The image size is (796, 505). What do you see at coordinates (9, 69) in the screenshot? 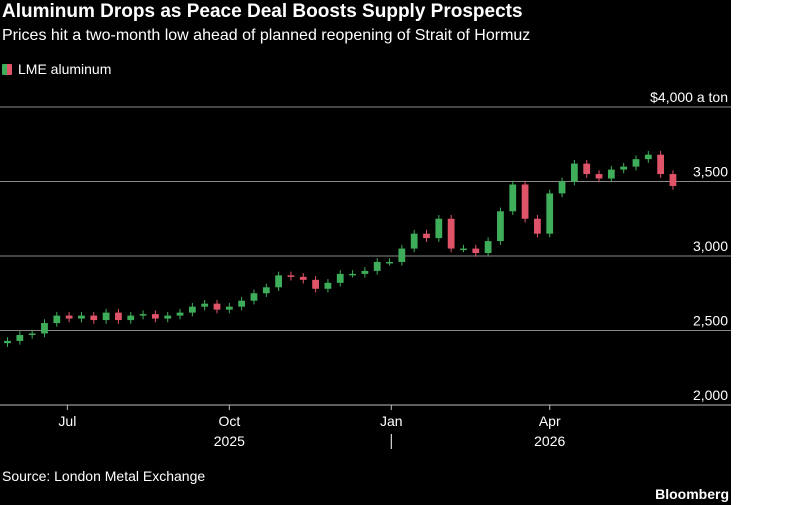
I see `legend-swatch-down` at bounding box center [9, 69].